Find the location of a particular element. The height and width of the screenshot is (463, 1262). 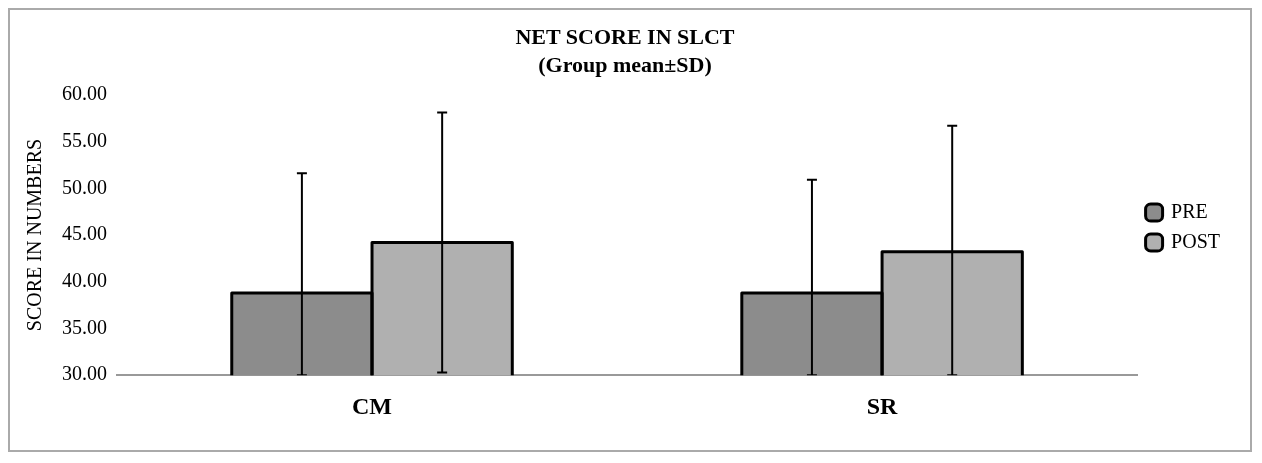

x-tick-label: SR is located at coordinates (882, 405).